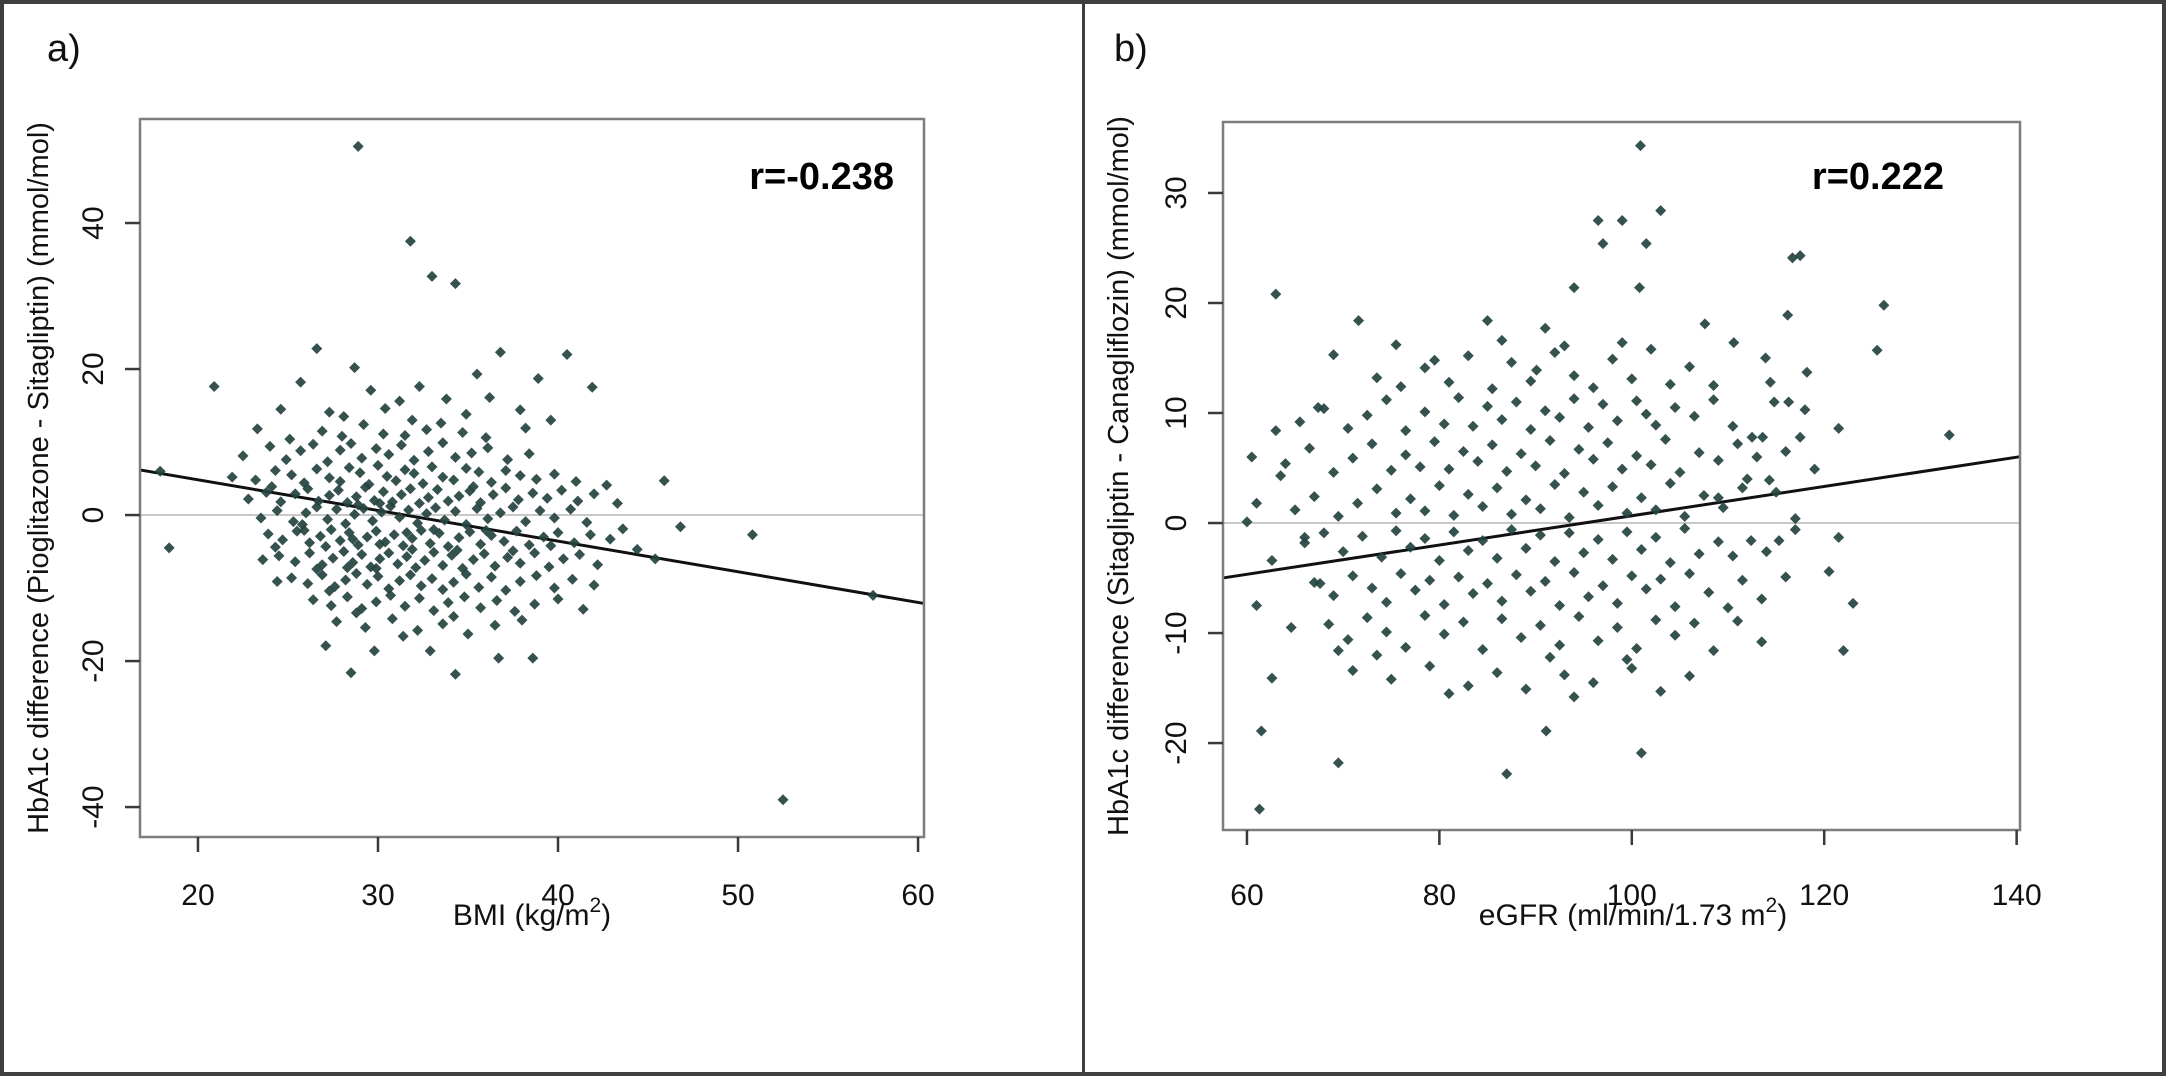 The height and width of the screenshot is (1076, 2166). Describe the element at coordinates (197, 895) in the screenshot. I see `x-tick-label: 20` at that location.